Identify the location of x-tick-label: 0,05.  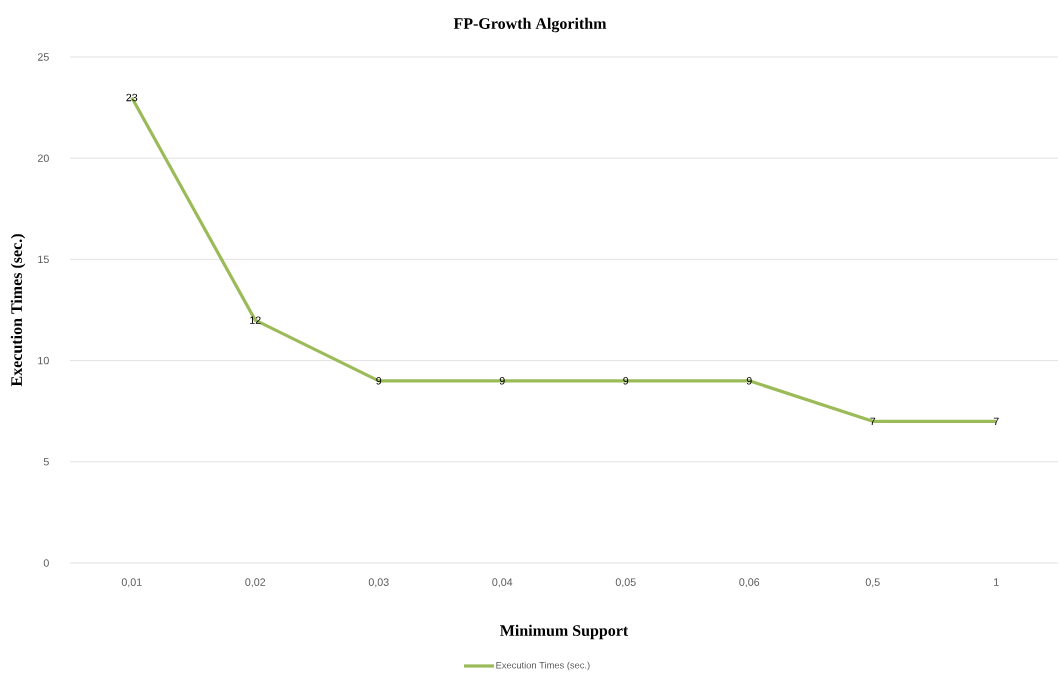
(625, 583).